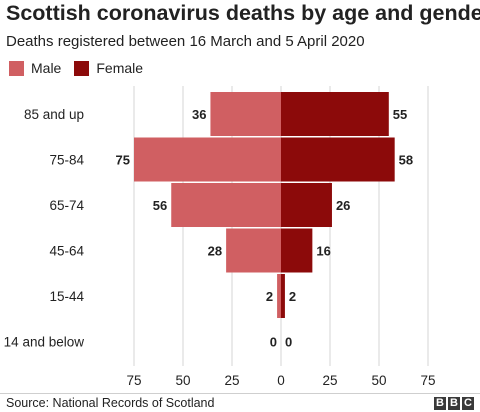 The image size is (480, 412). Describe the element at coordinates (54, 114) in the screenshot. I see `category-label: 85 and up` at that location.